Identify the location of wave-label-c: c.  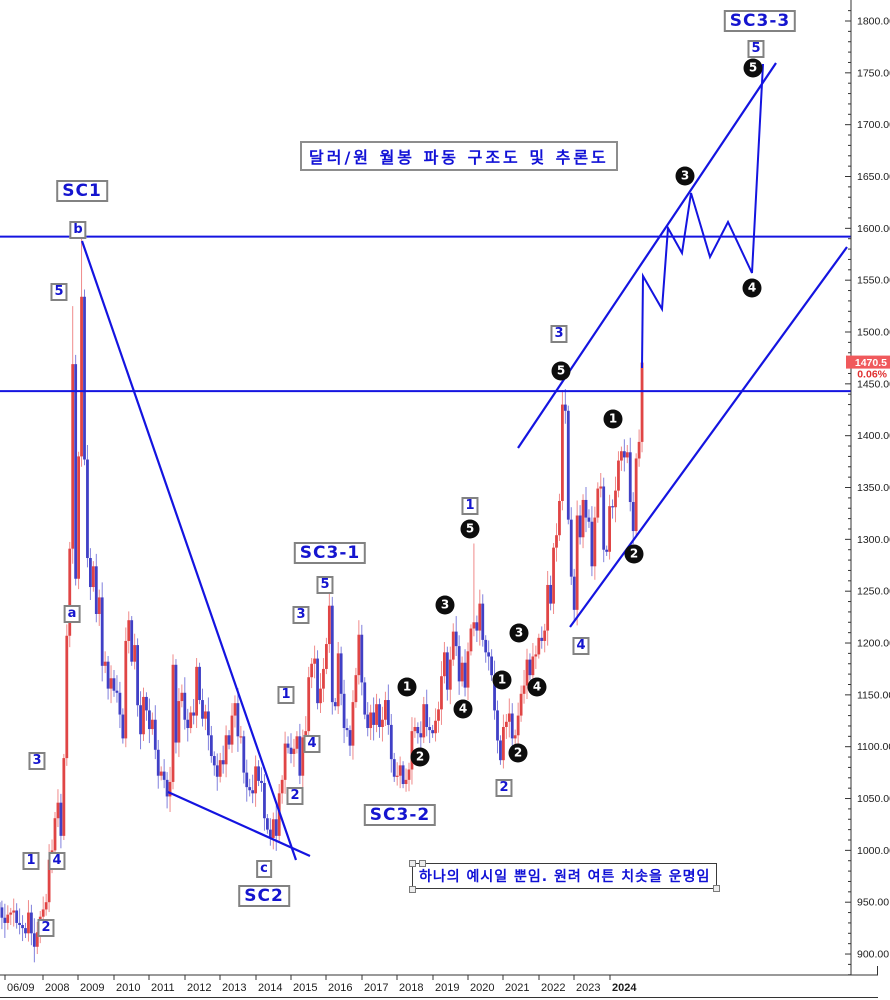
(264, 869).